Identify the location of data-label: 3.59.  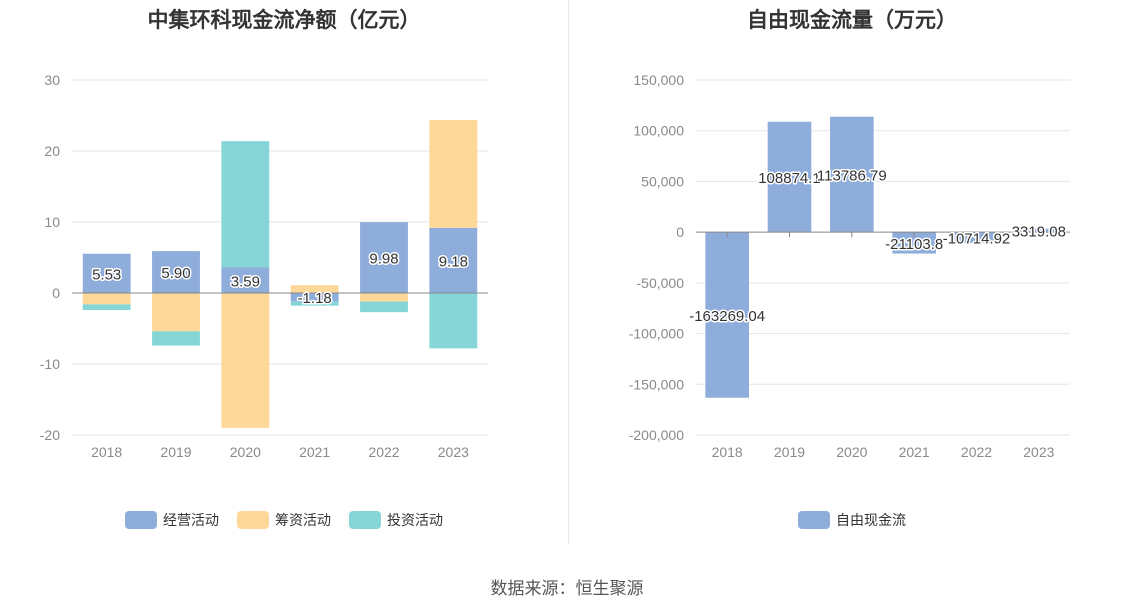
(245, 281).